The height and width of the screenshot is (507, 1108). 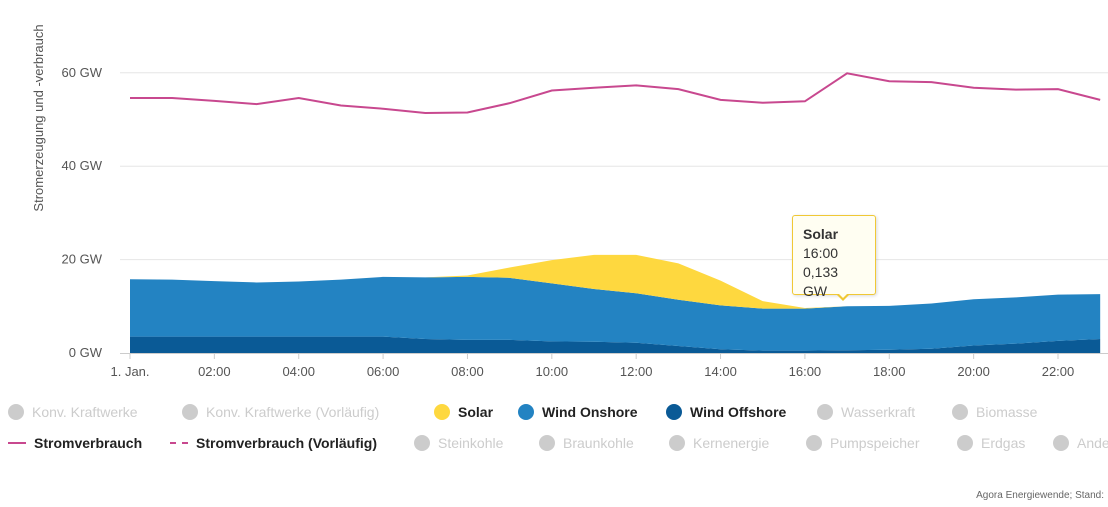 I want to click on dashed-line-icon, so click(x=179, y=443).